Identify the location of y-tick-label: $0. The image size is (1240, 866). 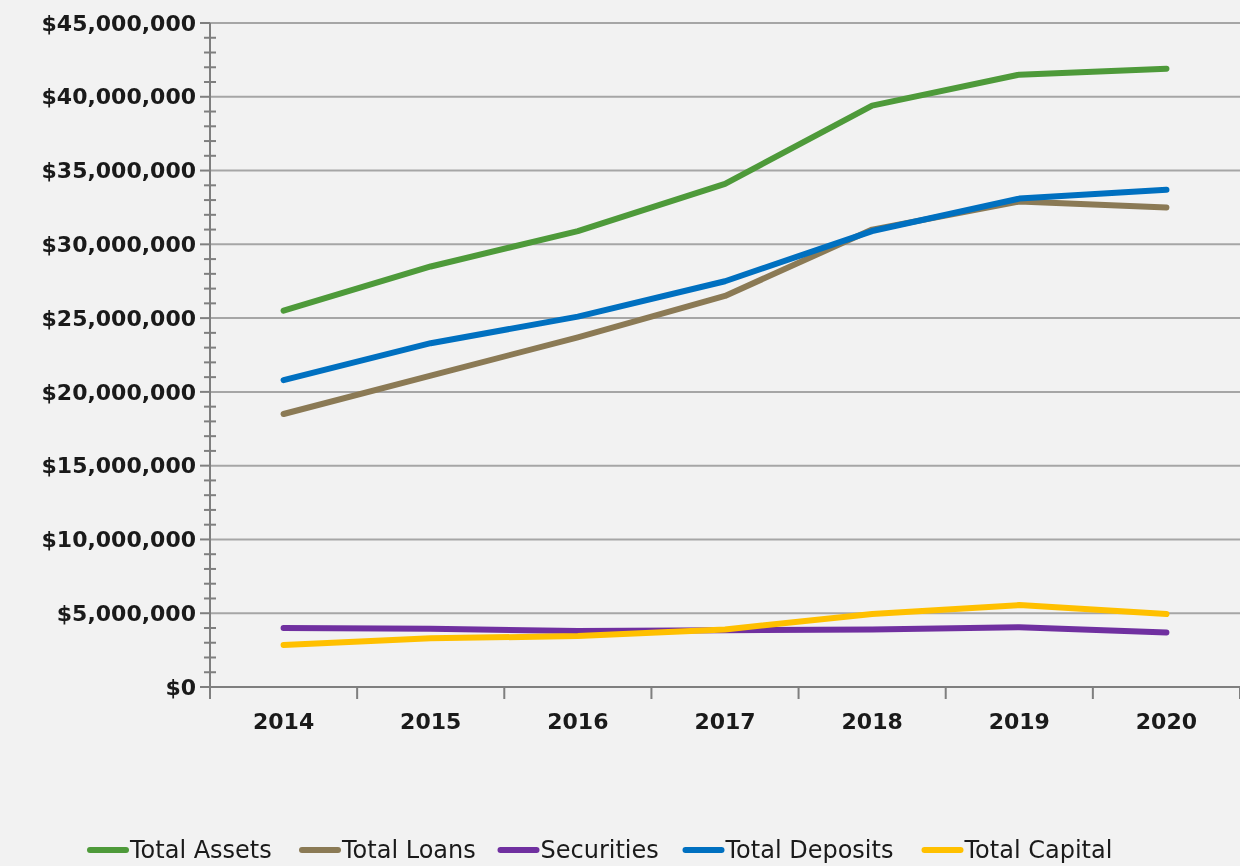
(180, 687).